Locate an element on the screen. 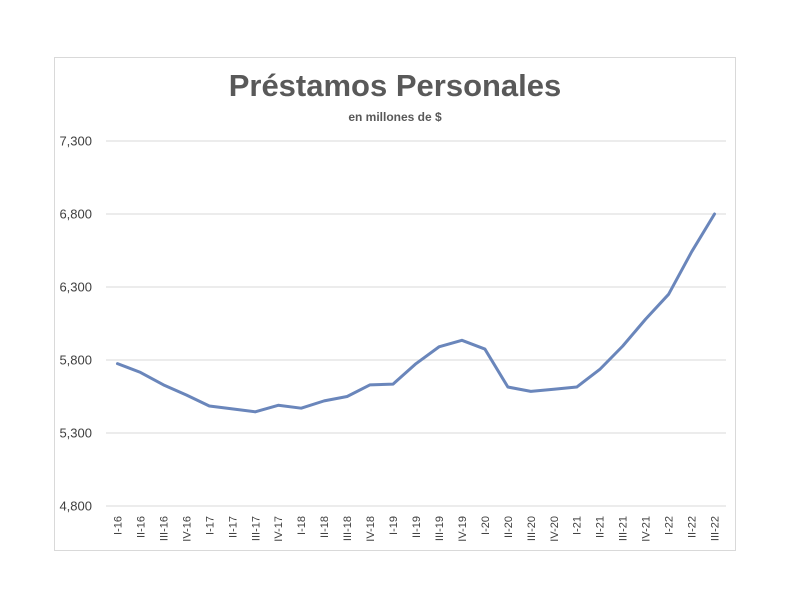 This screenshot has height=612, width=792. x-tick-label: III-19 is located at coordinates (440, 528).